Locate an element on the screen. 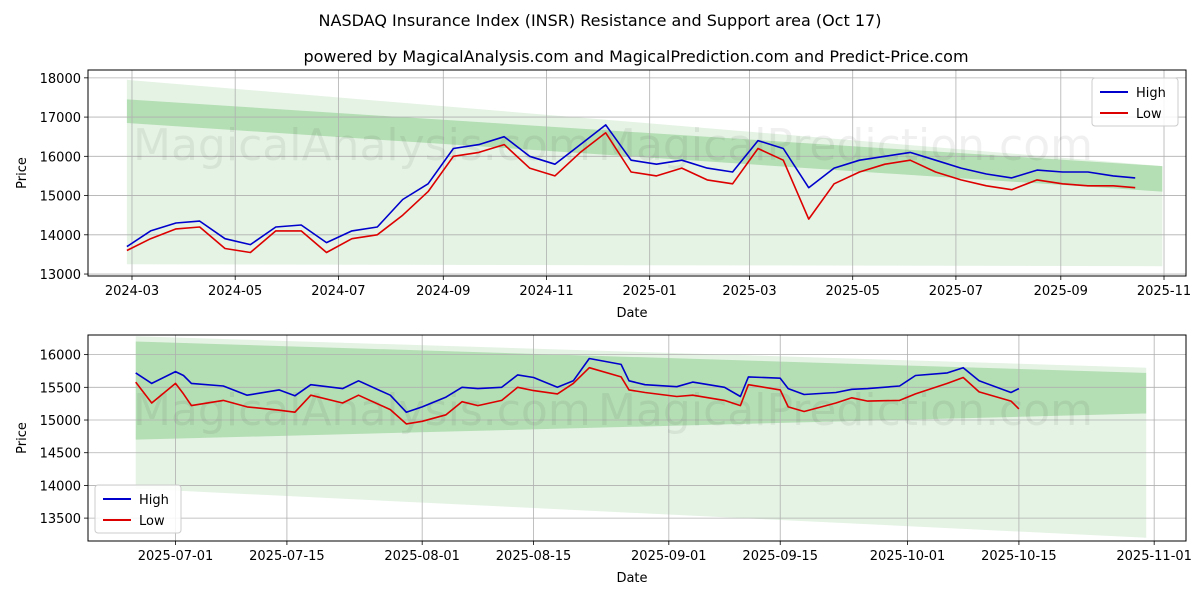  x-tick-label: 2025-03 is located at coordinates (749, 291).